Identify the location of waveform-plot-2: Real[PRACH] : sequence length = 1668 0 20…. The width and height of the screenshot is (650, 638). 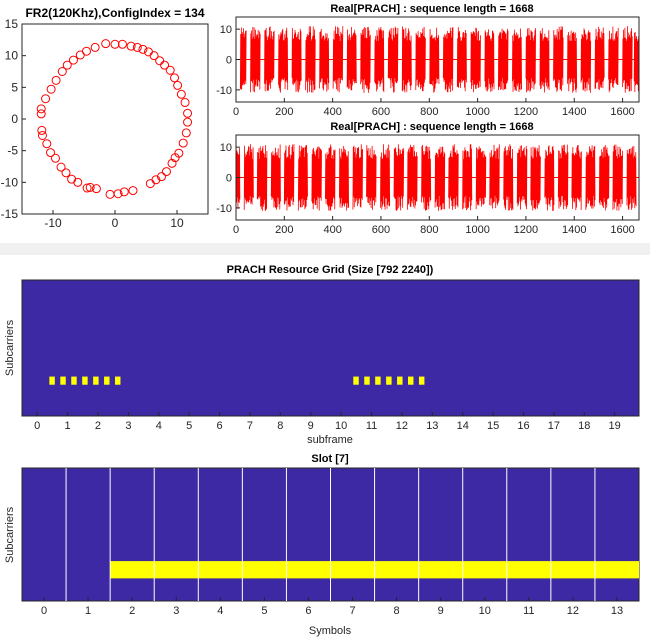
(428, 178).